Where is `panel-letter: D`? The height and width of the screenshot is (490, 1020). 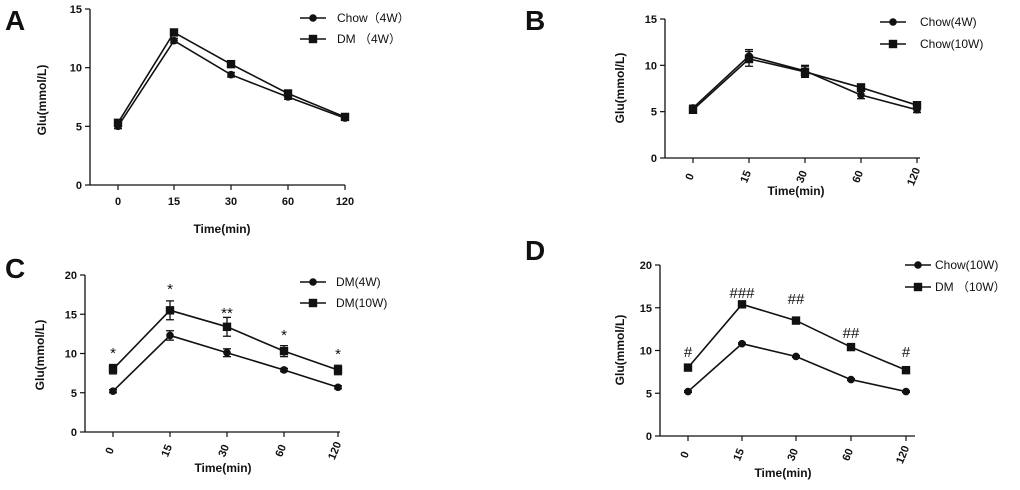
panel-letter: D is located at coordinates (535, 250).